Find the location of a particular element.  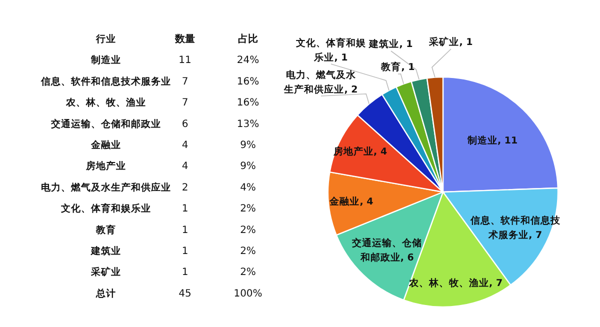

text: 4% is located at coordinates (248, 188).